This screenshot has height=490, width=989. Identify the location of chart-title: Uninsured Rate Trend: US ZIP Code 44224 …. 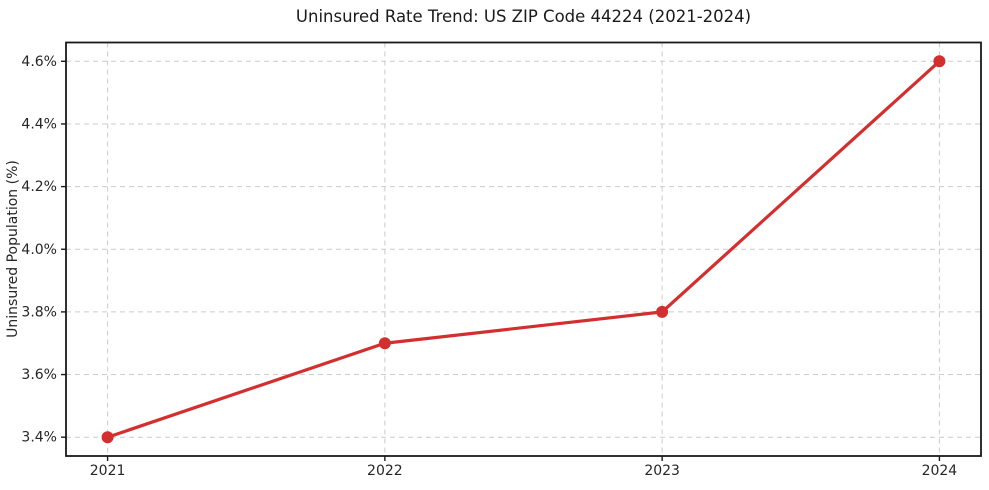
(523, 16).